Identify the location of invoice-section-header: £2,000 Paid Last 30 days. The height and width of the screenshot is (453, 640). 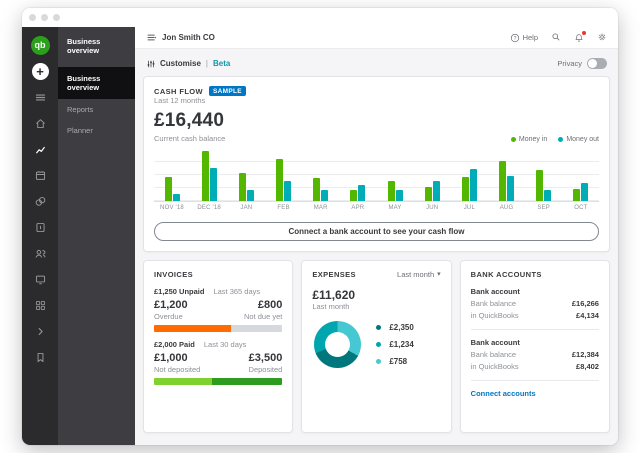
(218, 344).